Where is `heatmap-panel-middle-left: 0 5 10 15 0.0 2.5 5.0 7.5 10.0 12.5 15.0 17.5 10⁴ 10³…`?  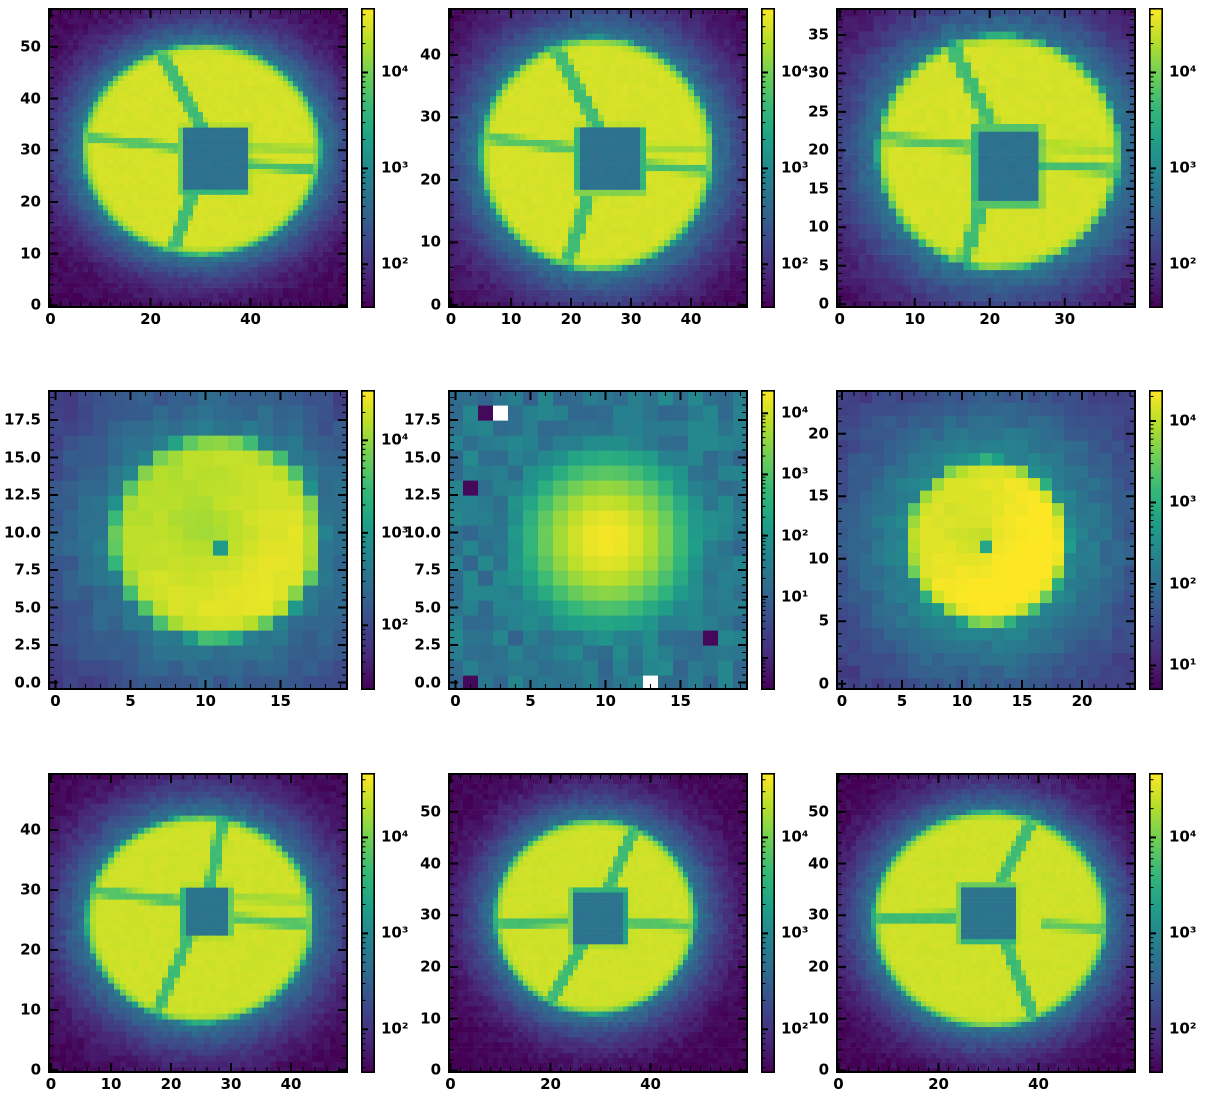
heatmap-panel-middle-left: 0 5 10 15 0.0 2.5 5.0 7.5 10.0 12.5 15.0 17.5 10⁴ 10³… is located at coordinates (204, 550).